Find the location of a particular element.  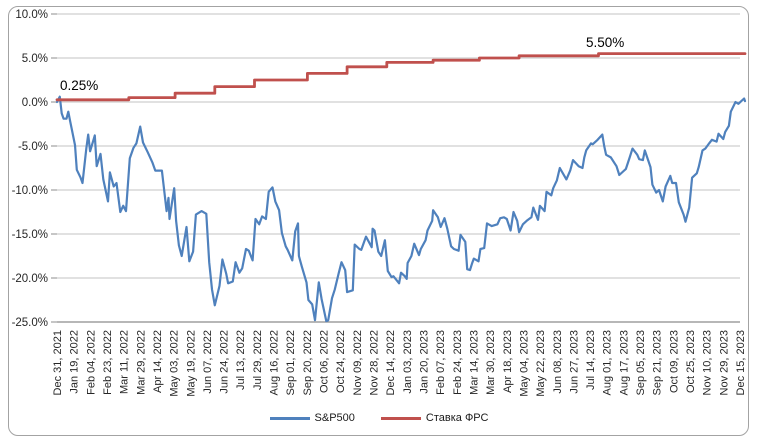

x-axis-tick-label: Mar 11, 2022 is located at coordinates (125, 362).